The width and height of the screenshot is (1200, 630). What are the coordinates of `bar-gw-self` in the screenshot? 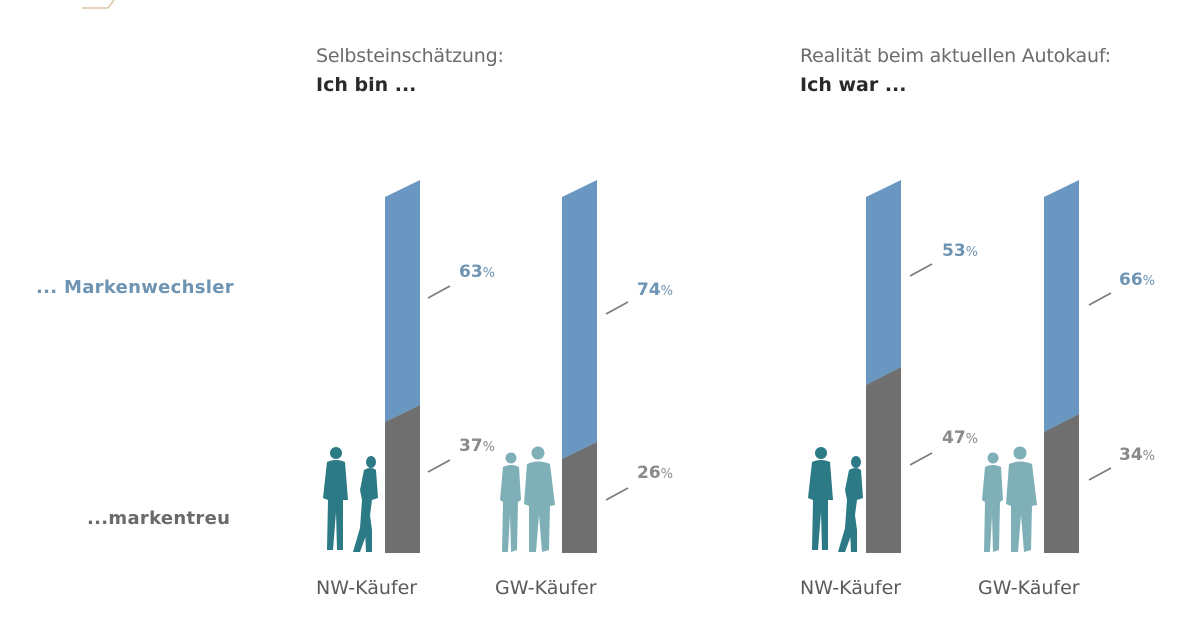 It's located at (579, 366).